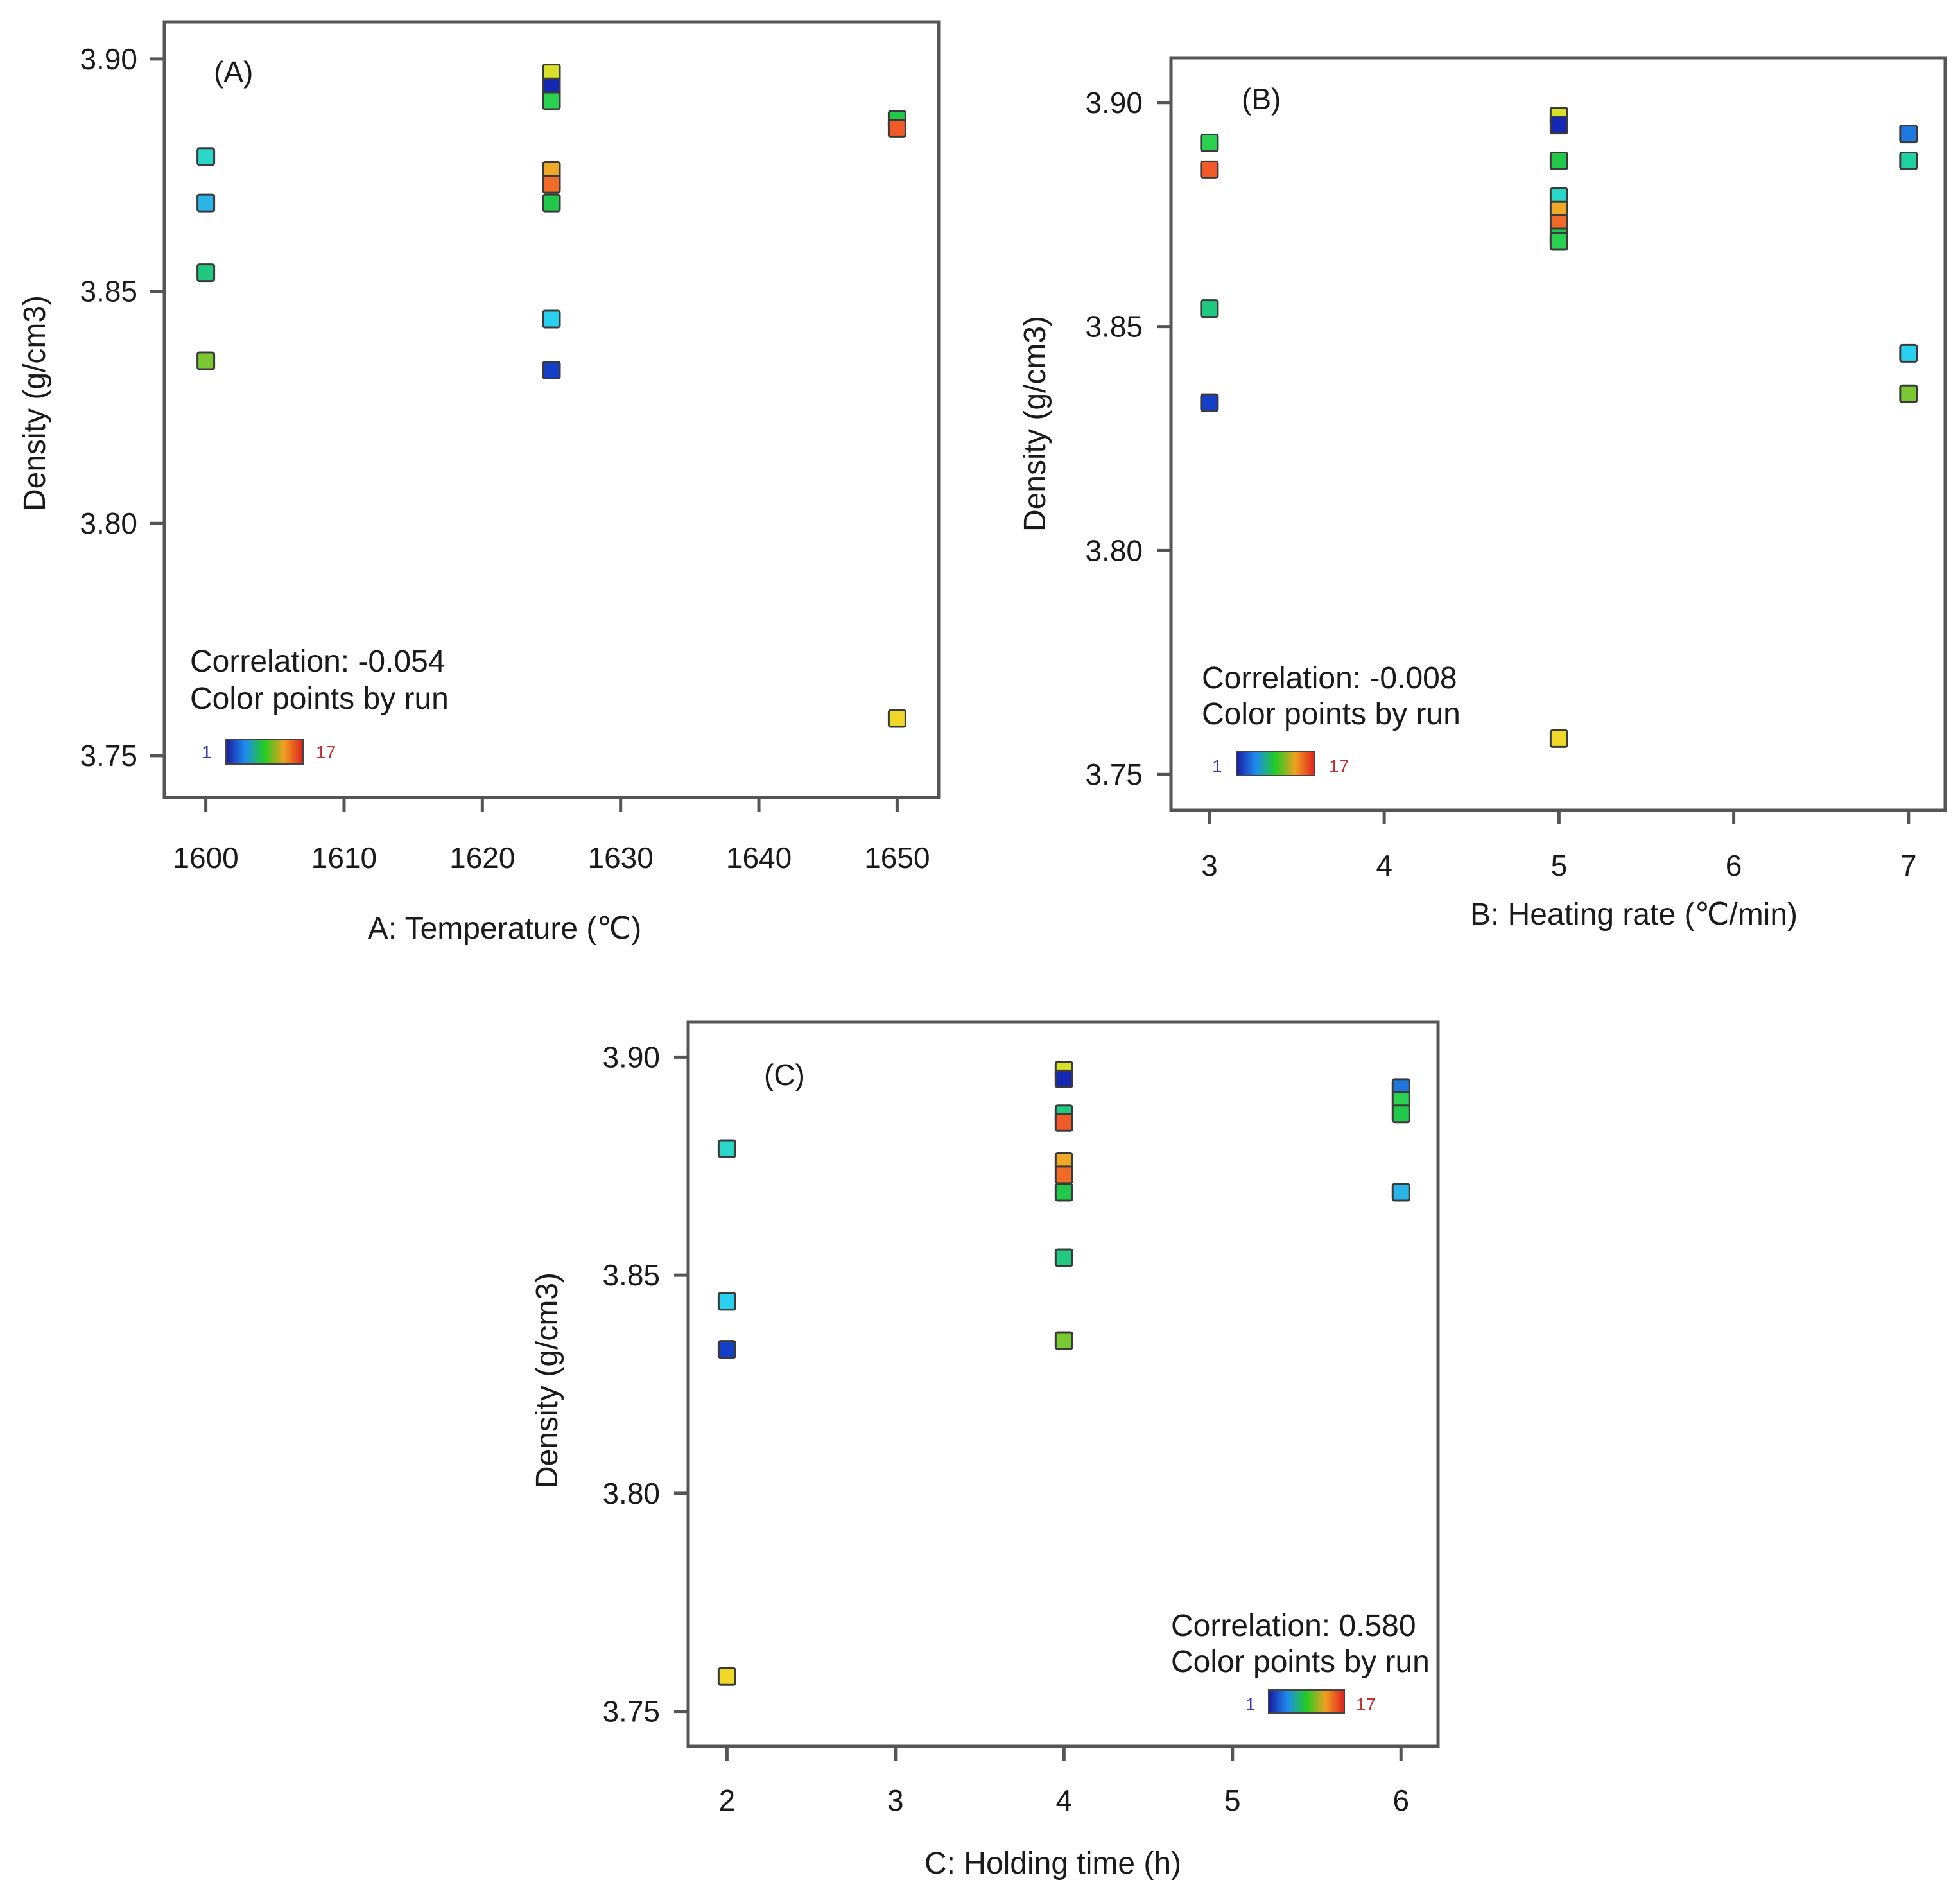  I want to click on panel-label-c: (C), so click(784, 1074).